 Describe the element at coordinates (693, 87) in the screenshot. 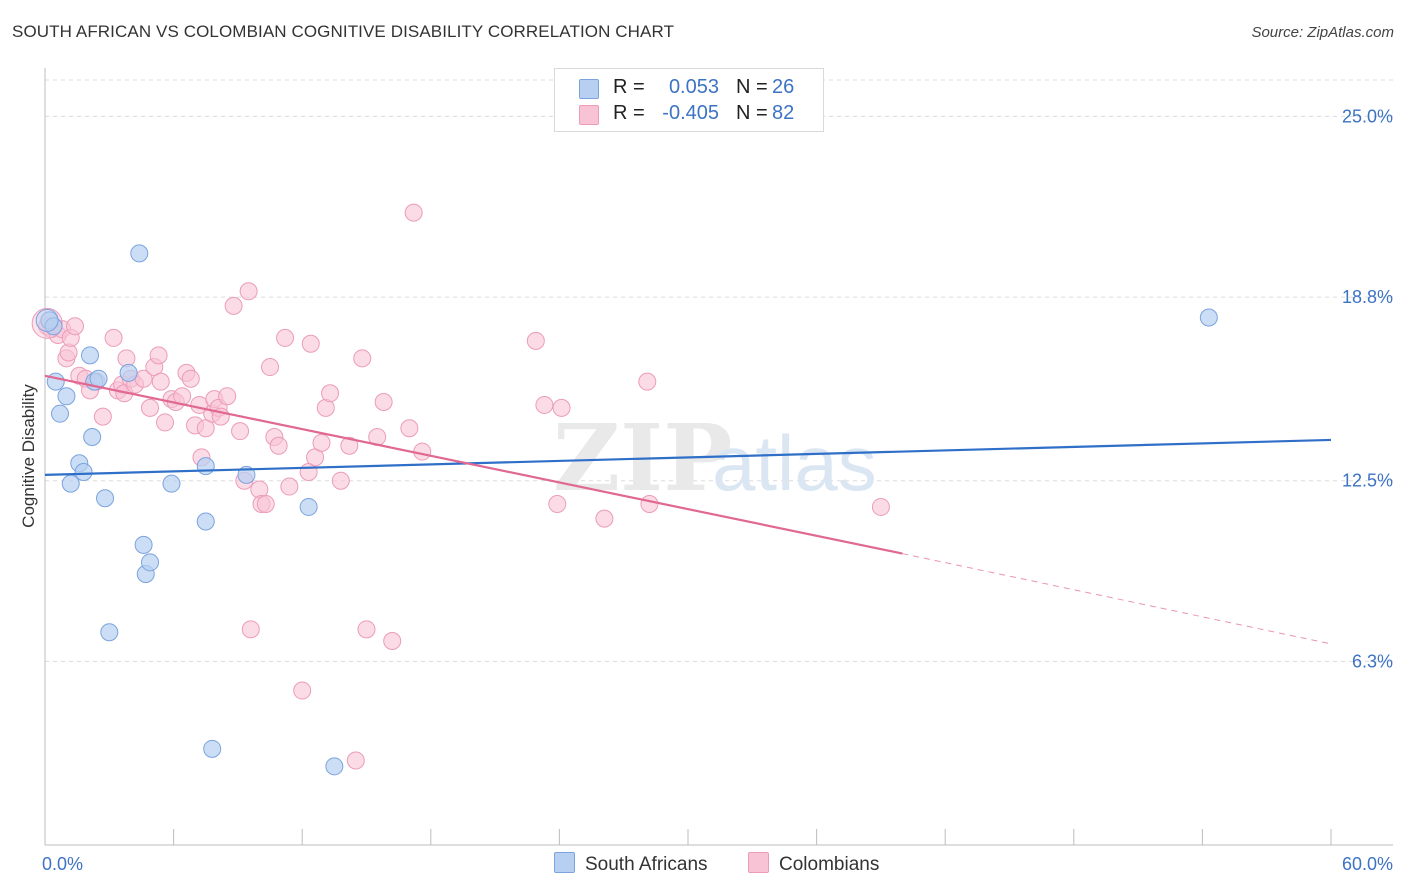

I see `legend-r-value: 0.053` at that location.